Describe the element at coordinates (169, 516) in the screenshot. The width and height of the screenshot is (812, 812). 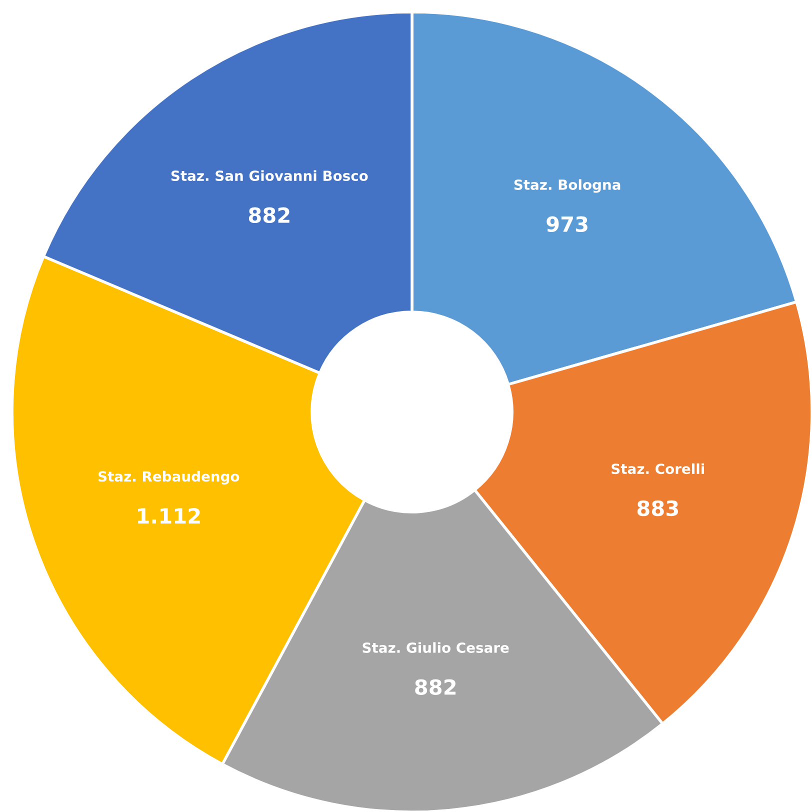
I see `data-label: 1.112` at that location.